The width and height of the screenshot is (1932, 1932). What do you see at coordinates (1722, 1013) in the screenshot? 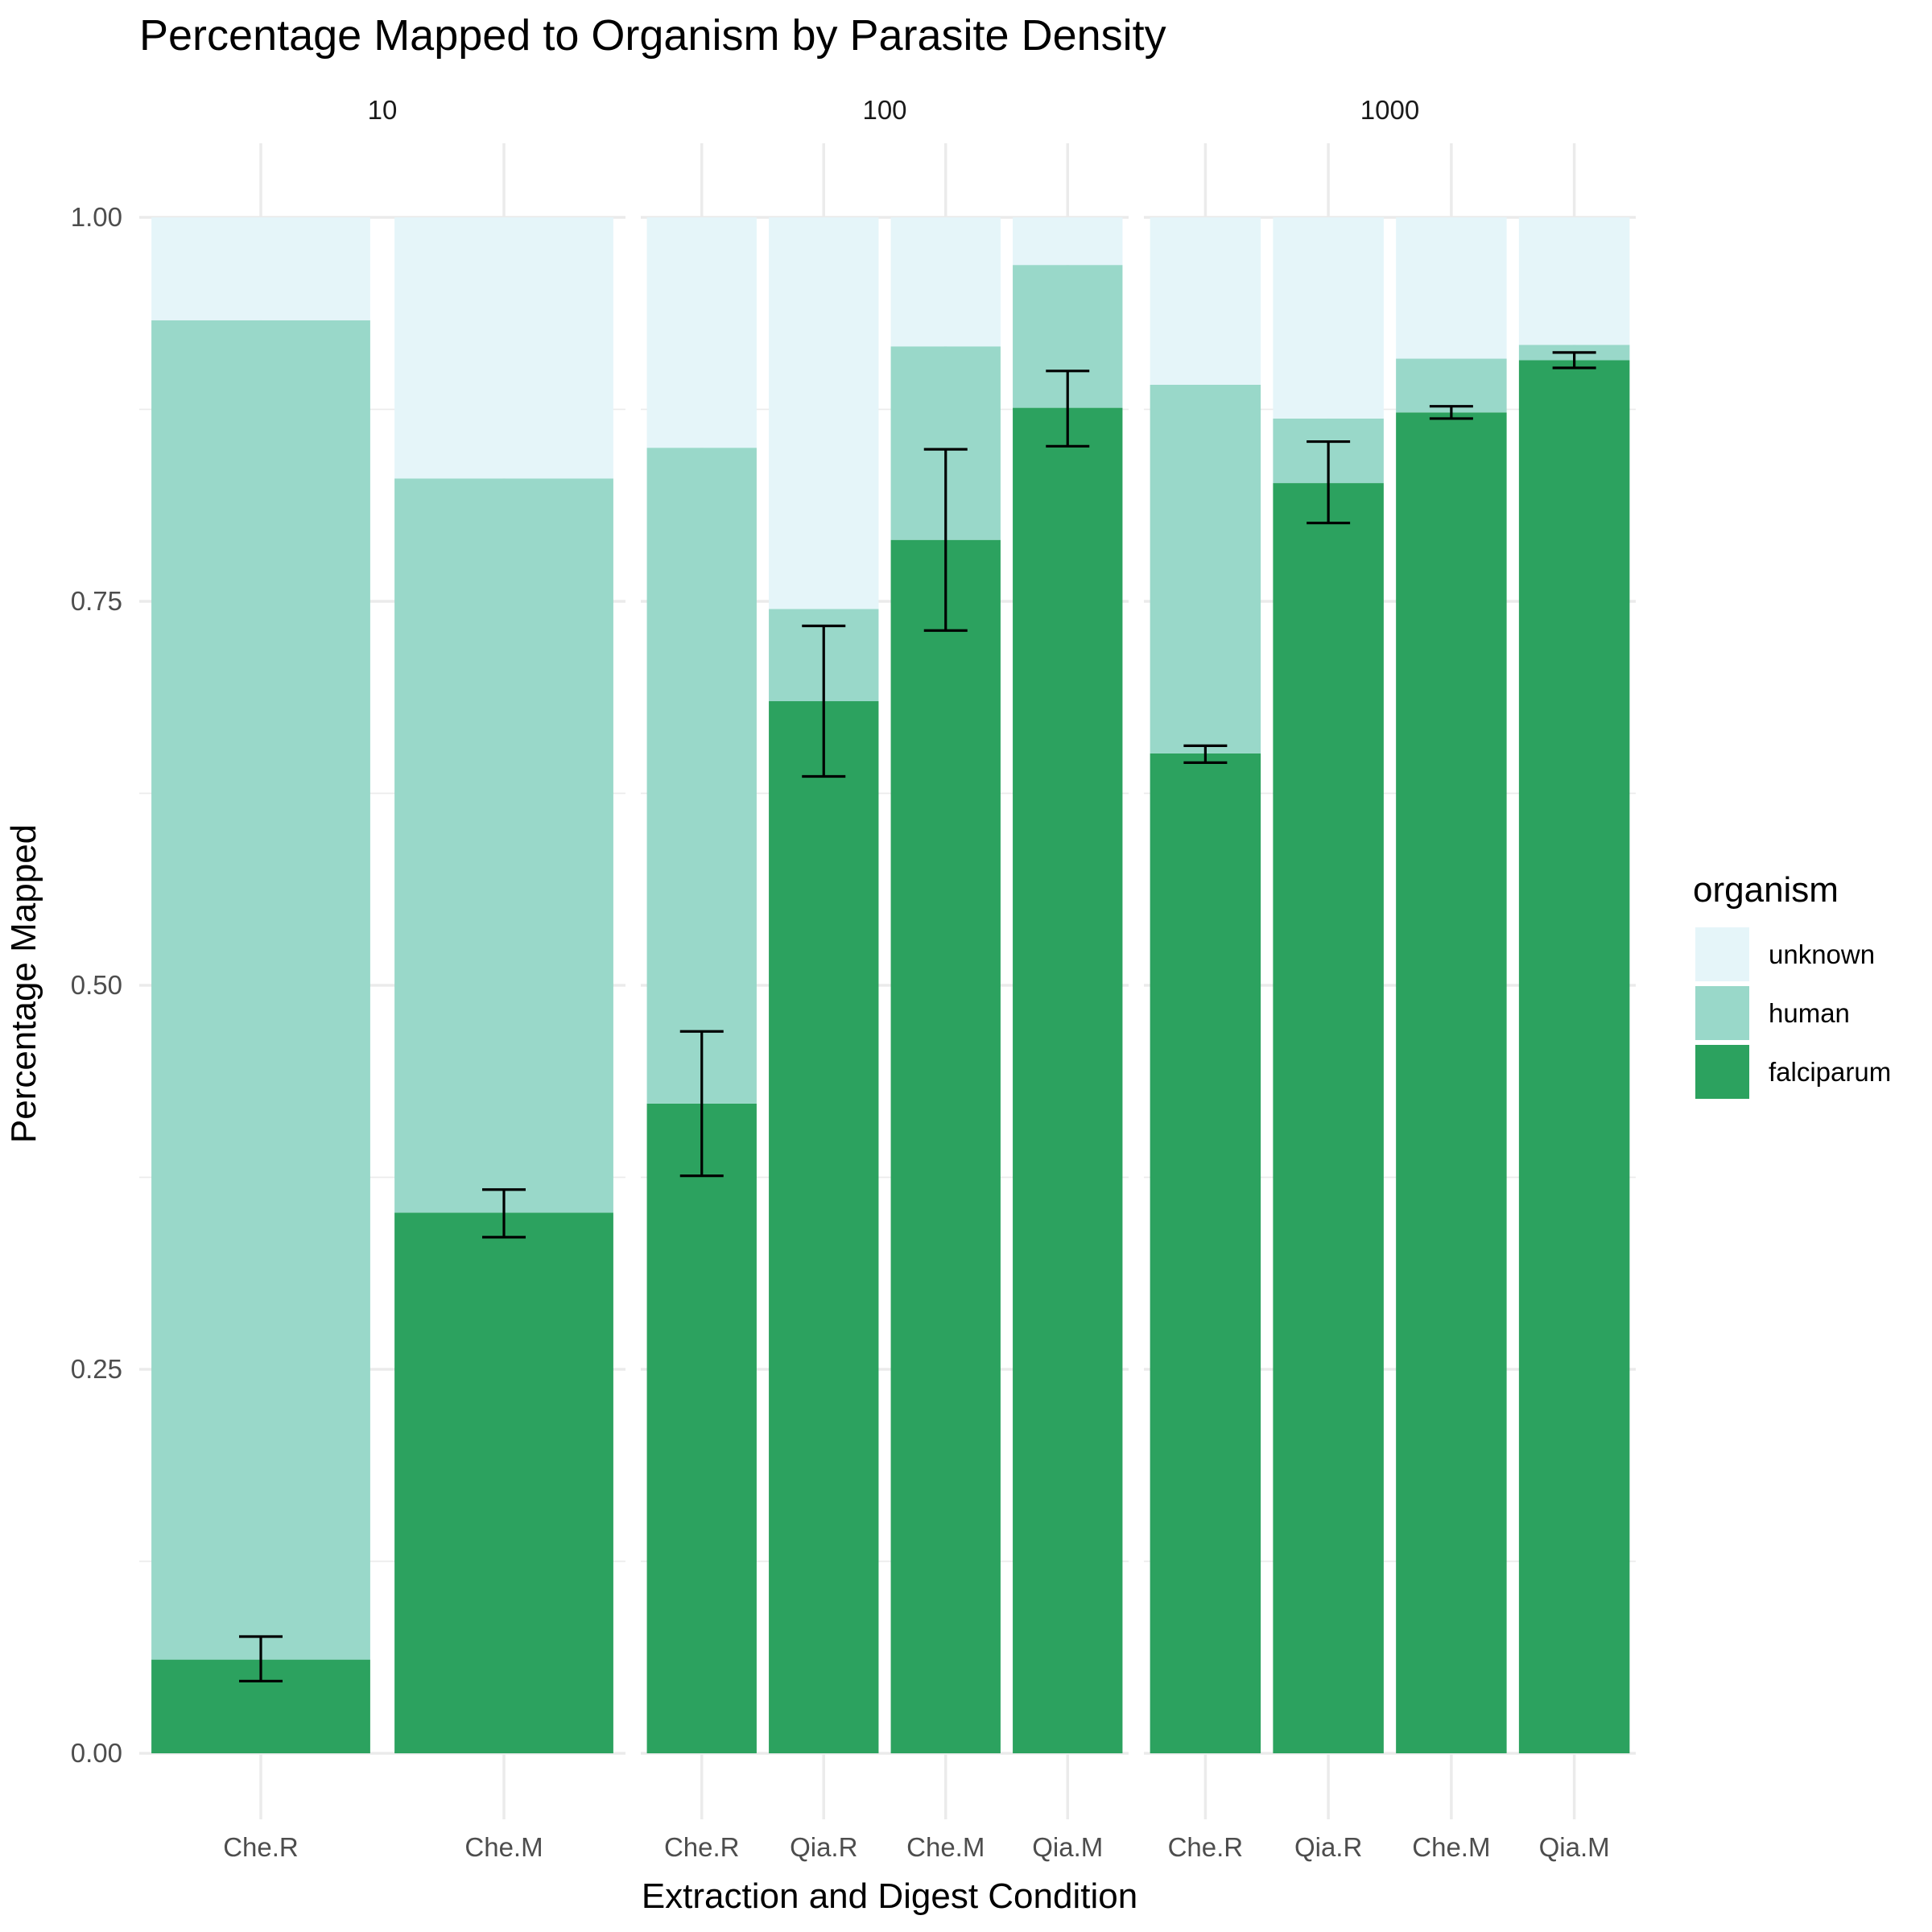
I see `legend-key-human` at bounding box center [1722, 1013].